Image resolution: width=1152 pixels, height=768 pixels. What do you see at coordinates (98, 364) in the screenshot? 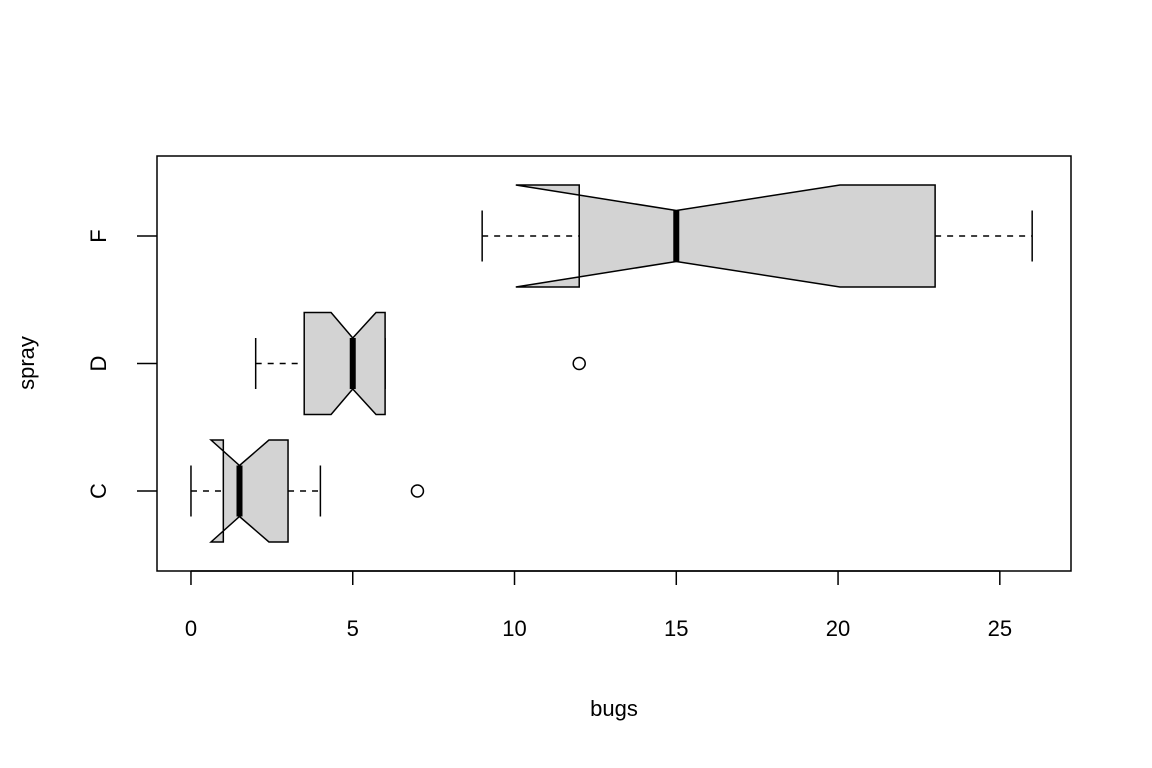
I see `y-tick-label: D` at bounding box center [98, 364].